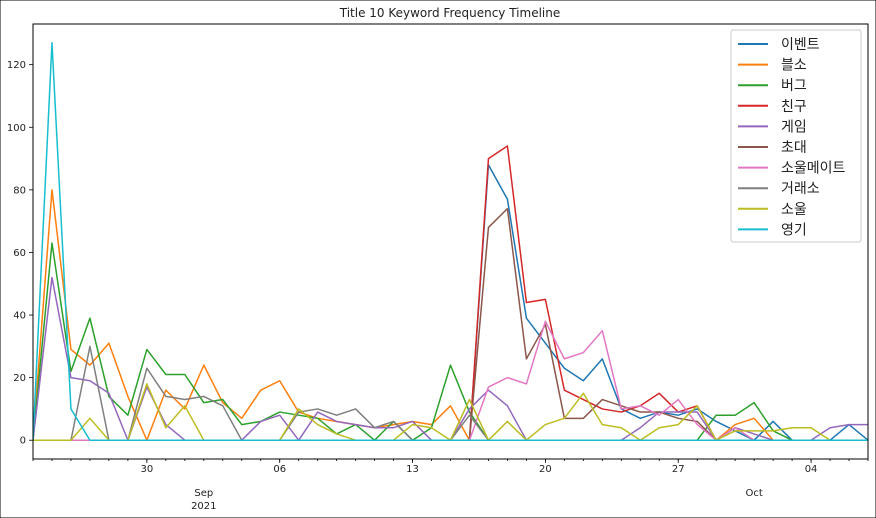 This screenshot has height=518, width=876. Describe the element at coordinates (678, 469) in the screenshot. I see `x-tick-label: 27` at that location.